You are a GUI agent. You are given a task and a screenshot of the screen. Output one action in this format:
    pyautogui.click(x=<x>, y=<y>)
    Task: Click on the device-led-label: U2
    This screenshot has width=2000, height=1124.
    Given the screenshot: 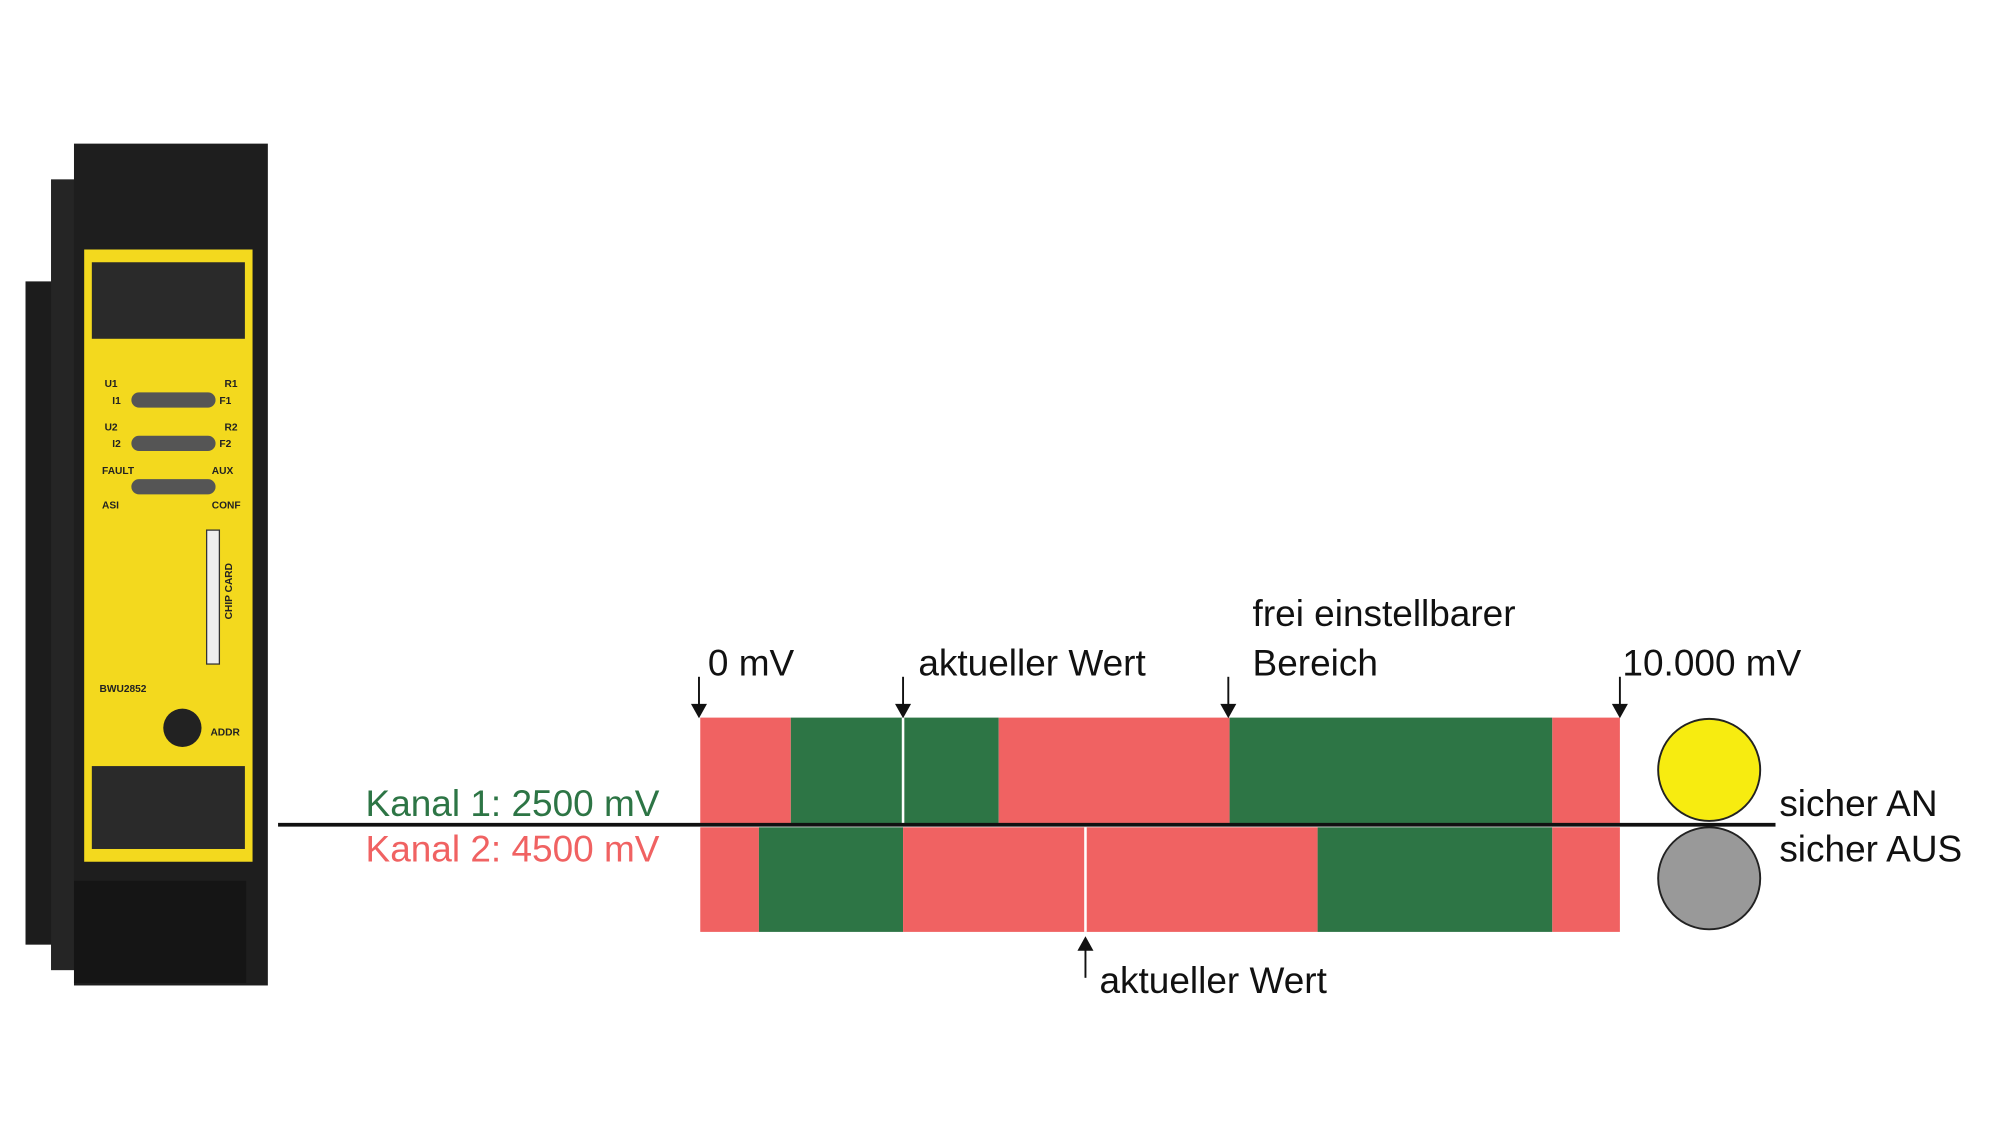 What is the action you would take?
    pyautogui.click(x=111, y=428)
    